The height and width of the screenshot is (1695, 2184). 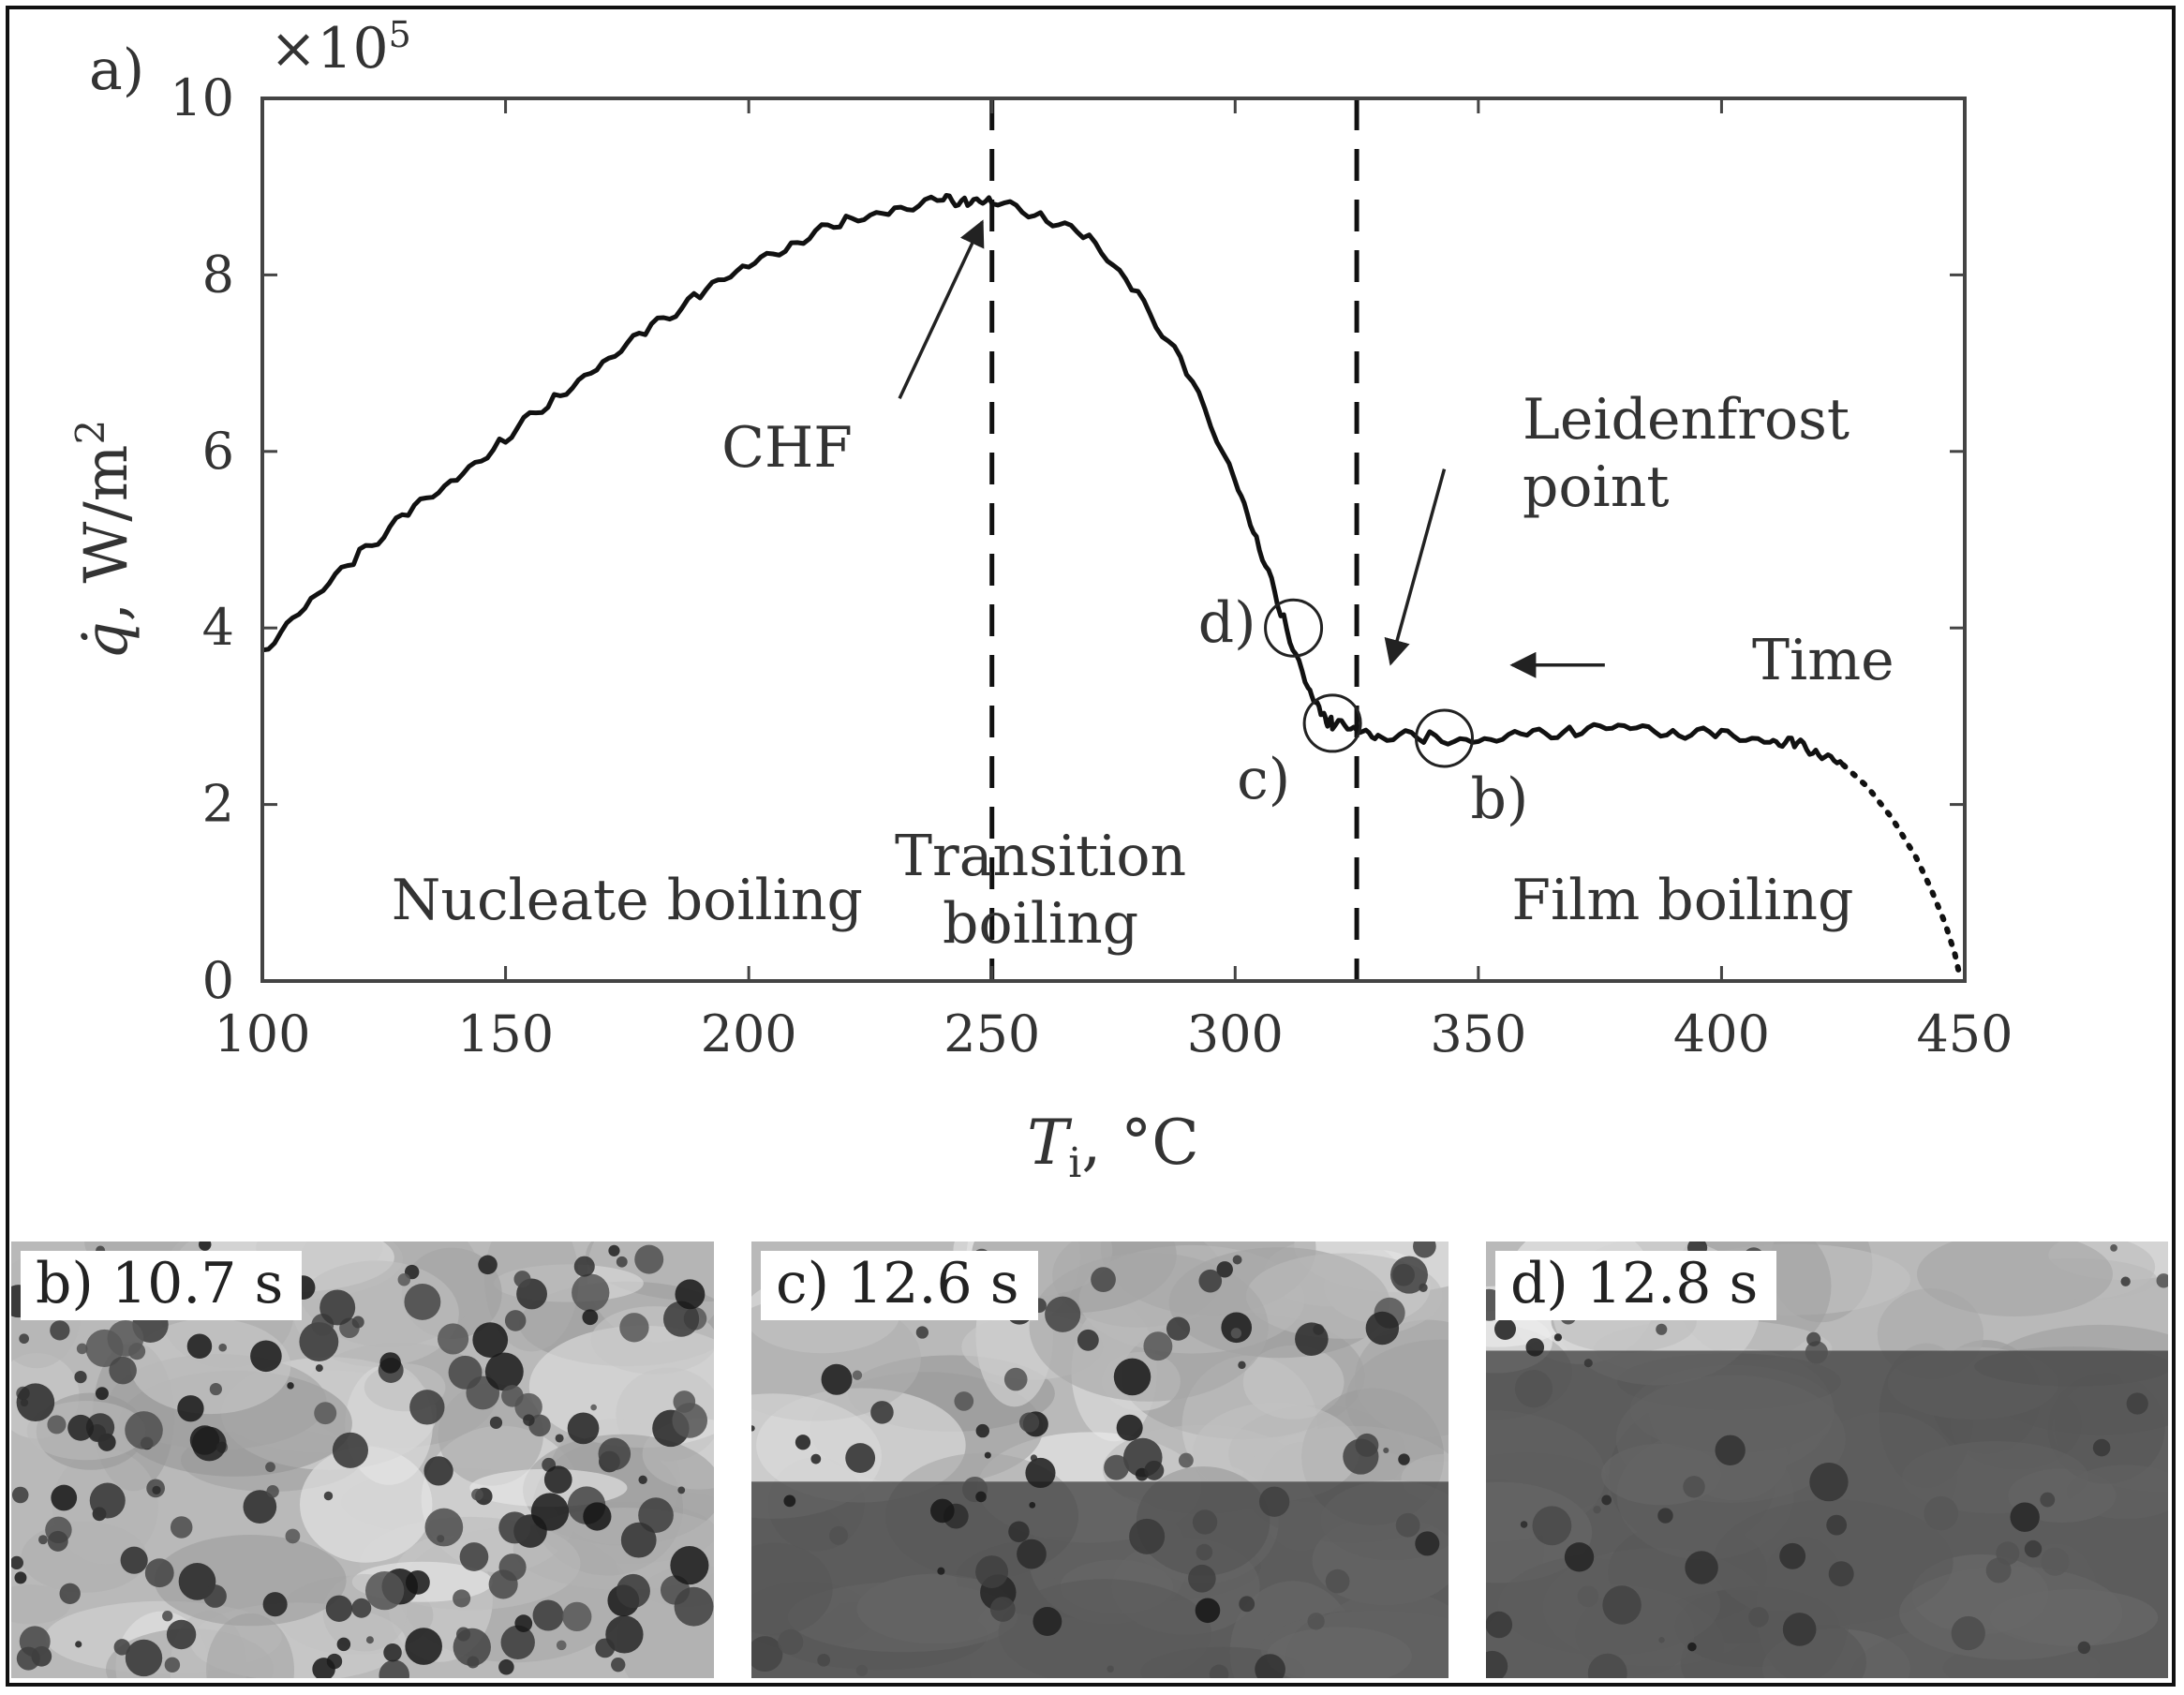 What do you see at coordinates (262, 1033) in the screenshot?
I see `x-tick-label: 100` at bounding box center [262, 1033].